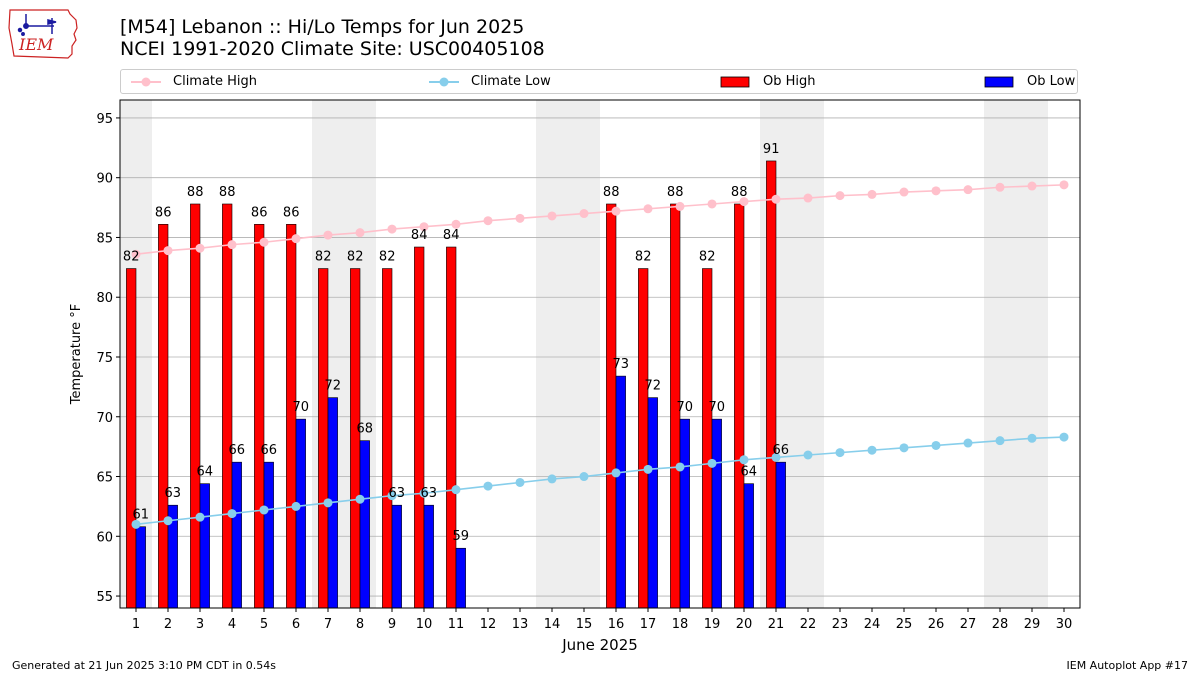  I want to click on iem-logo: IEM, so click(43, 34).